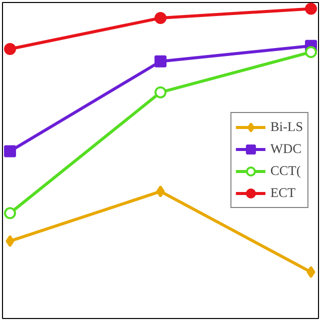  What do you see at coordinates (283, 193) in the screenshot?
I see `legend-label: ECT` at bounding box center [283, 193].